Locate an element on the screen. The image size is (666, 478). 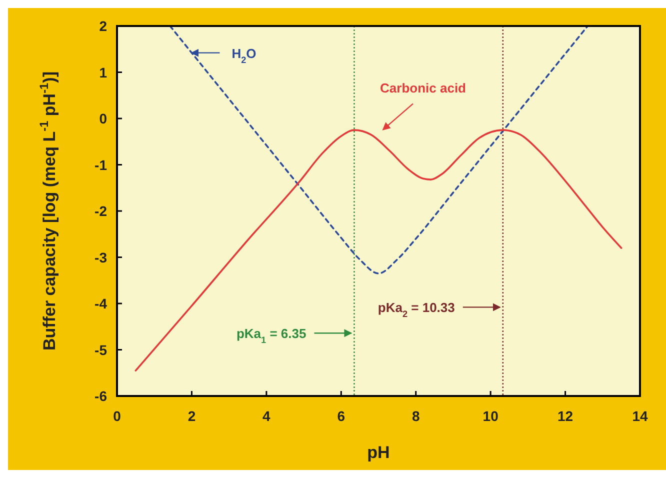
y-tick-label: 2 is located at coordinates (103, 26).